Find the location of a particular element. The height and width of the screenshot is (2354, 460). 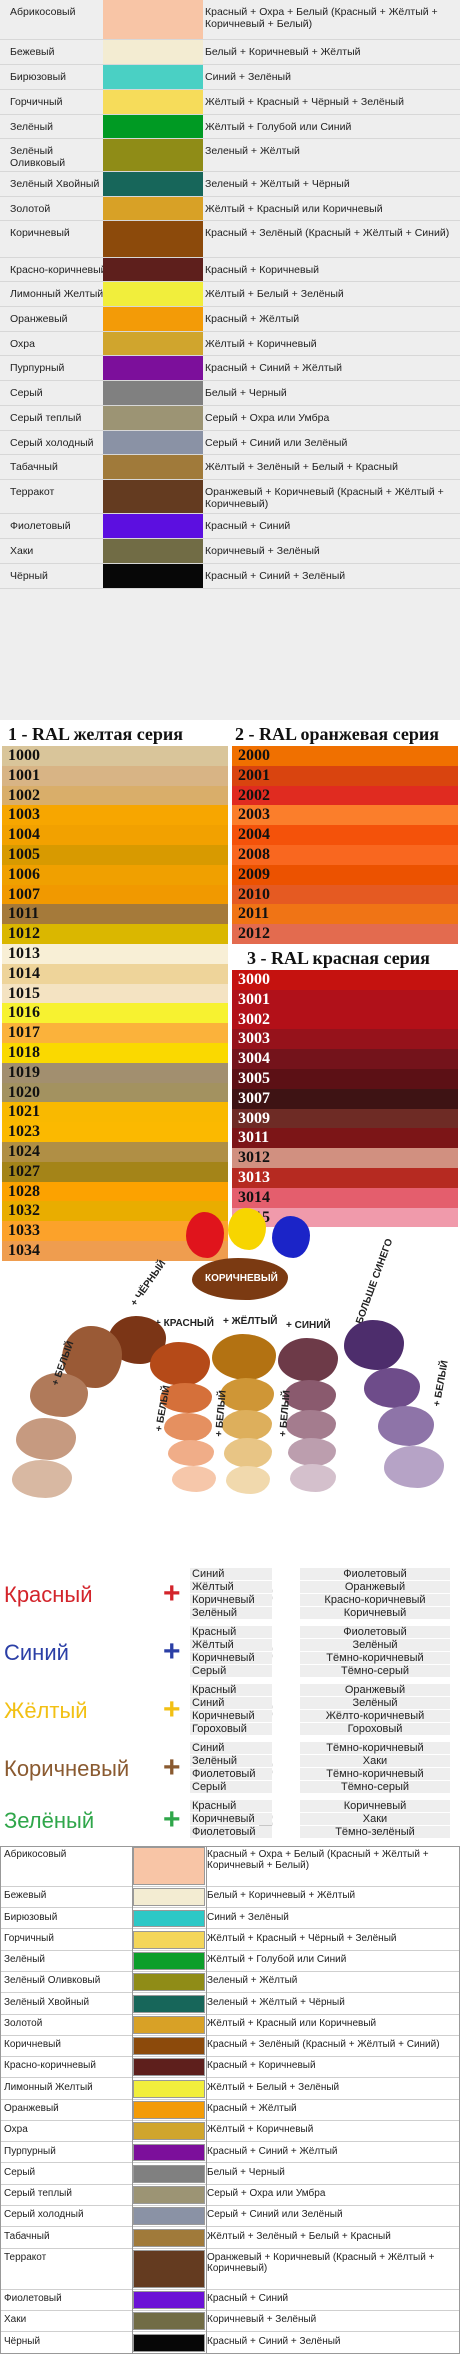

added-color: Фиолетовый is located at coordinates (231, 1832).